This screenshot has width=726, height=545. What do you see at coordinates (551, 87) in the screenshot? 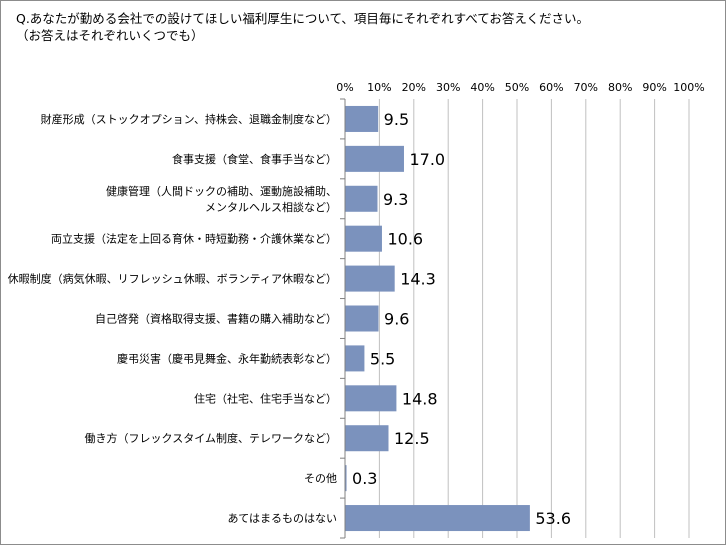
I see `x-tick-label: 60%` at bounding box center [551, 87].